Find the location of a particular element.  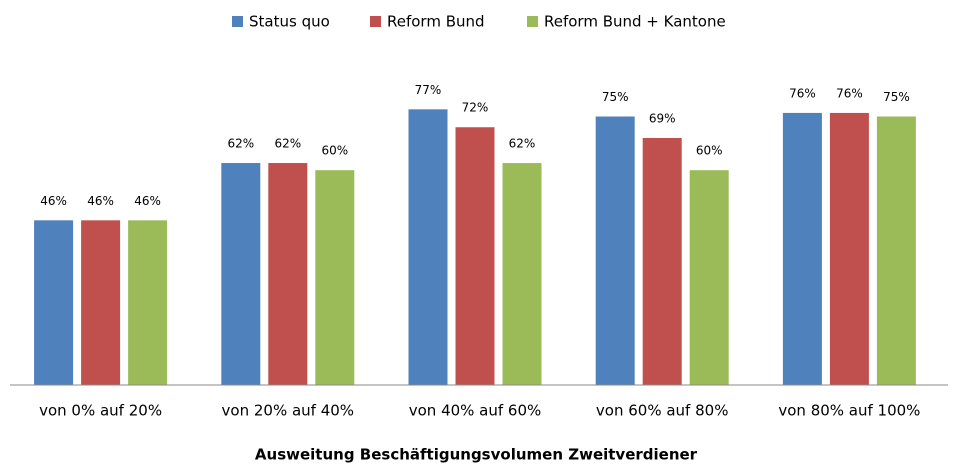

data-label: 69% is located at coordinates (662, 118).